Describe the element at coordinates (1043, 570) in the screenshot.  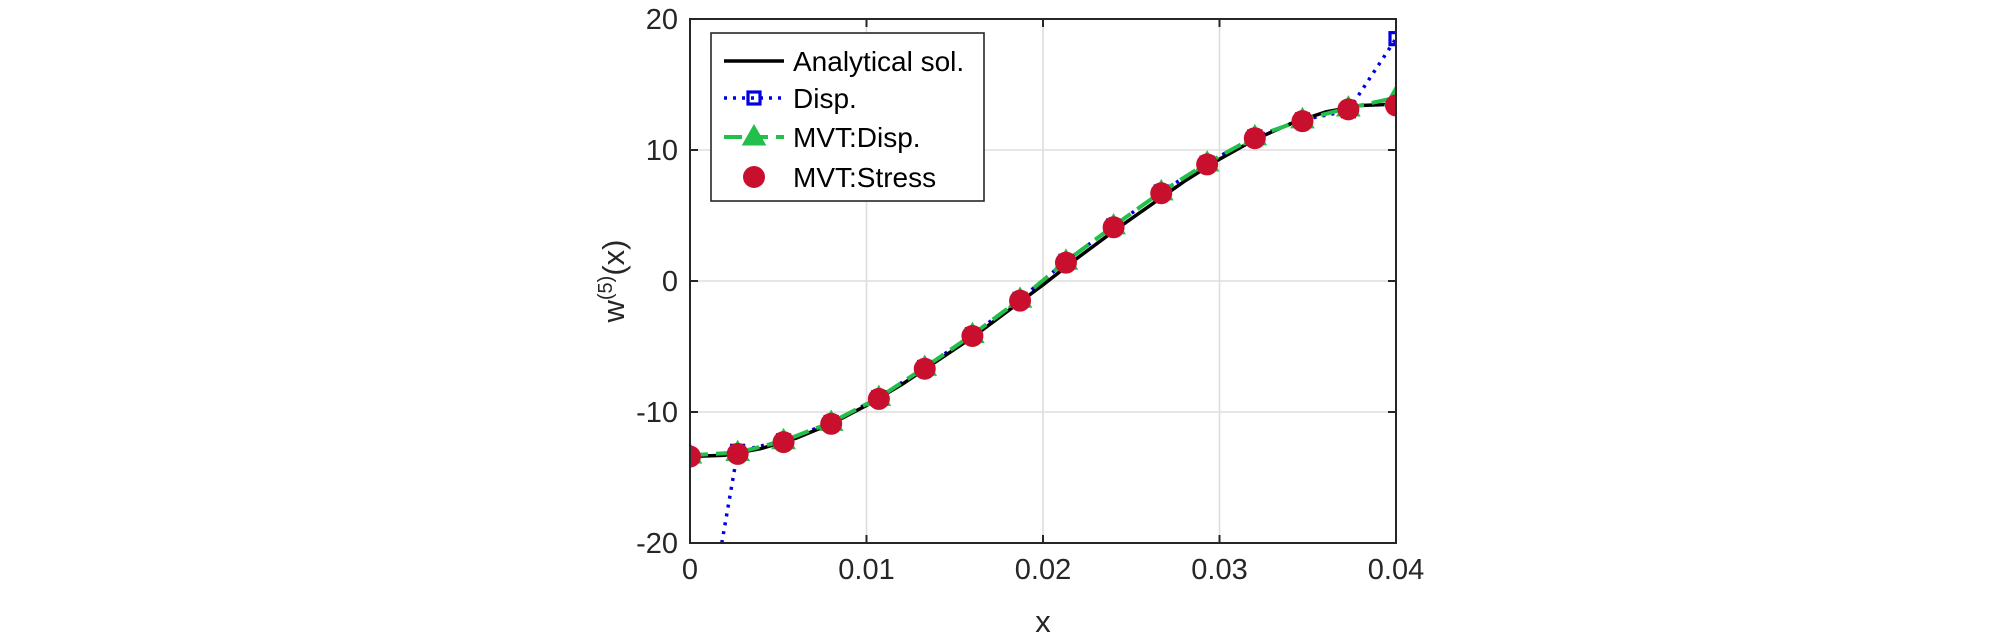
I see `x-tick-label: 0.02` at that location.